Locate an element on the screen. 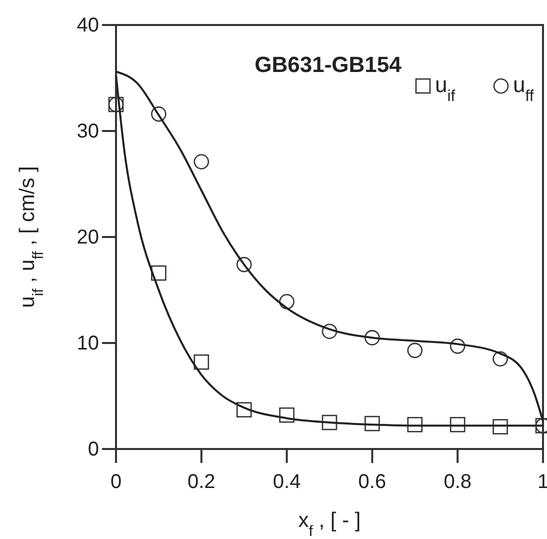 This screenshot has width=547, height=539. y-tick-label: 0 is located at coordinates (93, 449).